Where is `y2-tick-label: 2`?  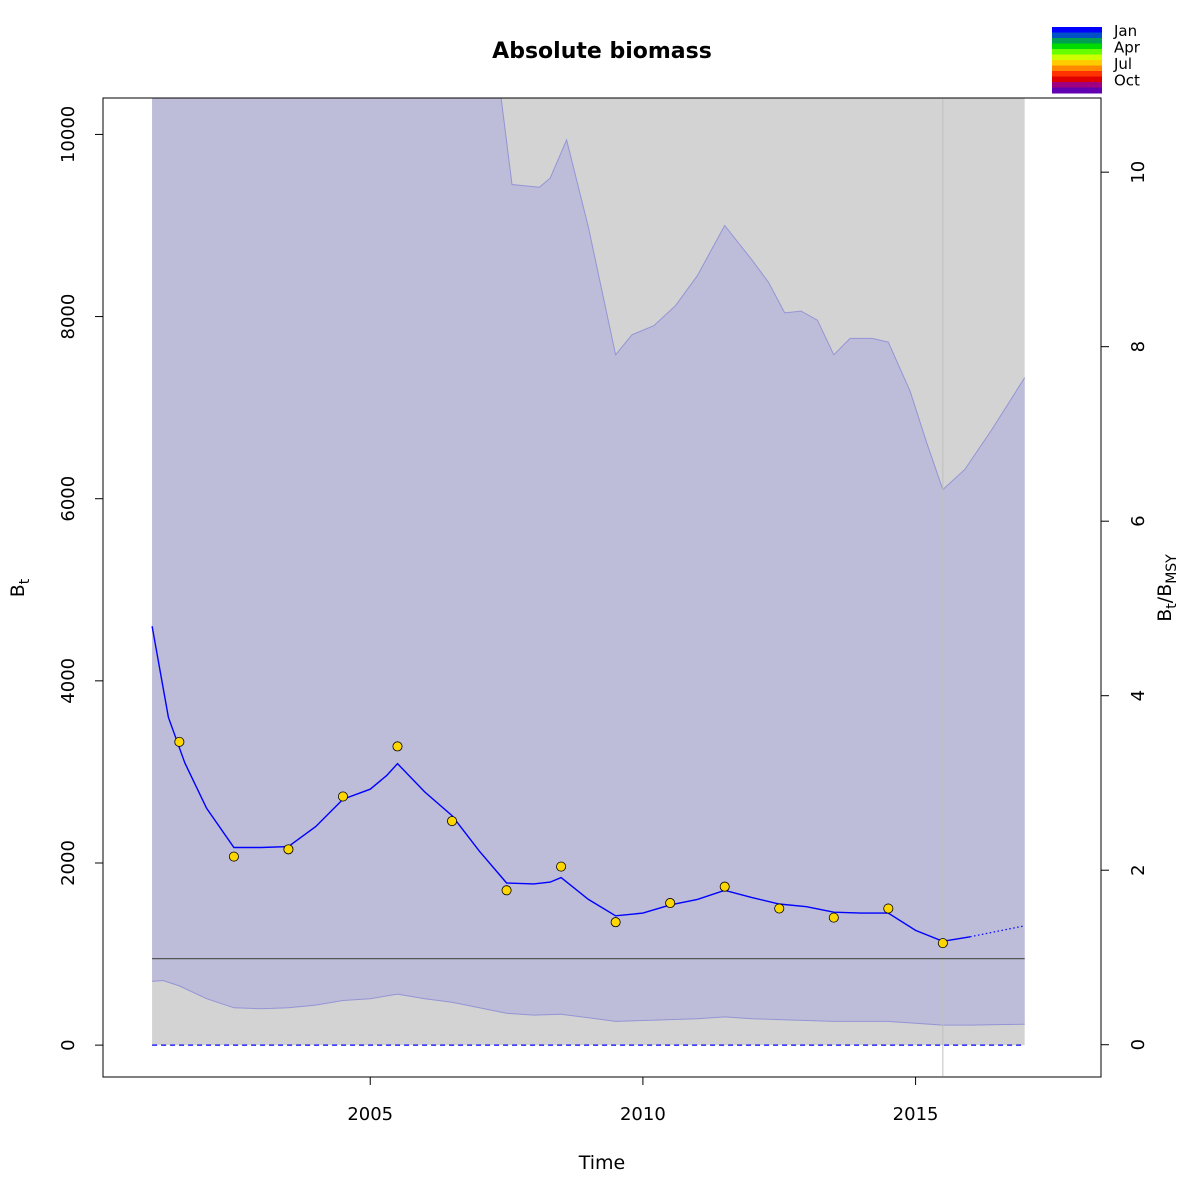 y2-tick-label: 2 is located at coordinates (1138, 869).